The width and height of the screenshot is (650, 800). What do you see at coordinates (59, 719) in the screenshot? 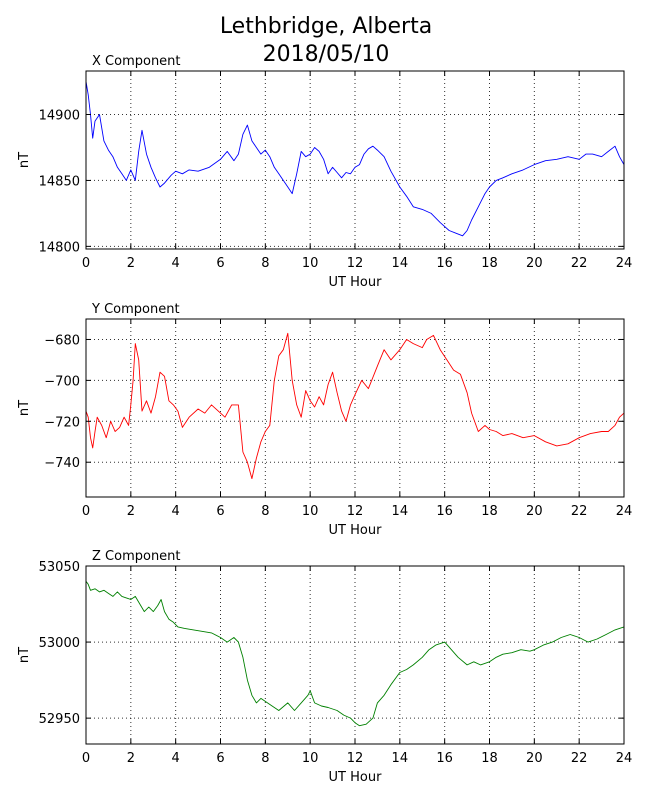
I see `y-tick-label: 52950` at bounding box center [59, 719].